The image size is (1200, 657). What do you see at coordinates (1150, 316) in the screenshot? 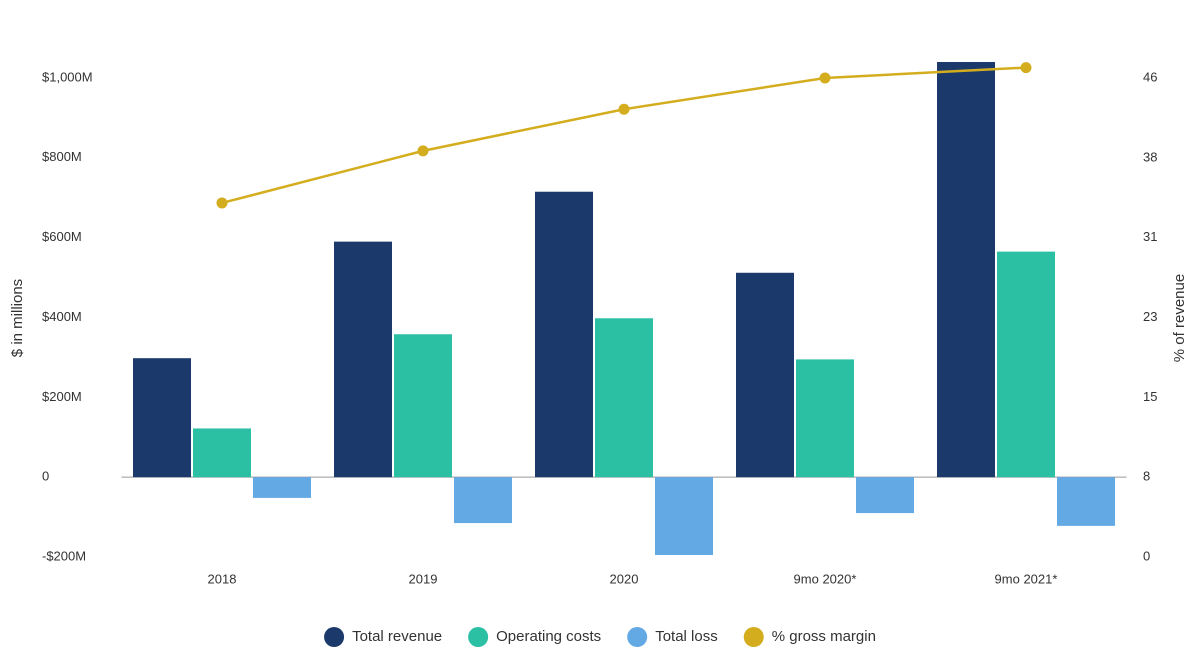
I see `y2-tick-label: 23` at bounding box center [1150, 316].